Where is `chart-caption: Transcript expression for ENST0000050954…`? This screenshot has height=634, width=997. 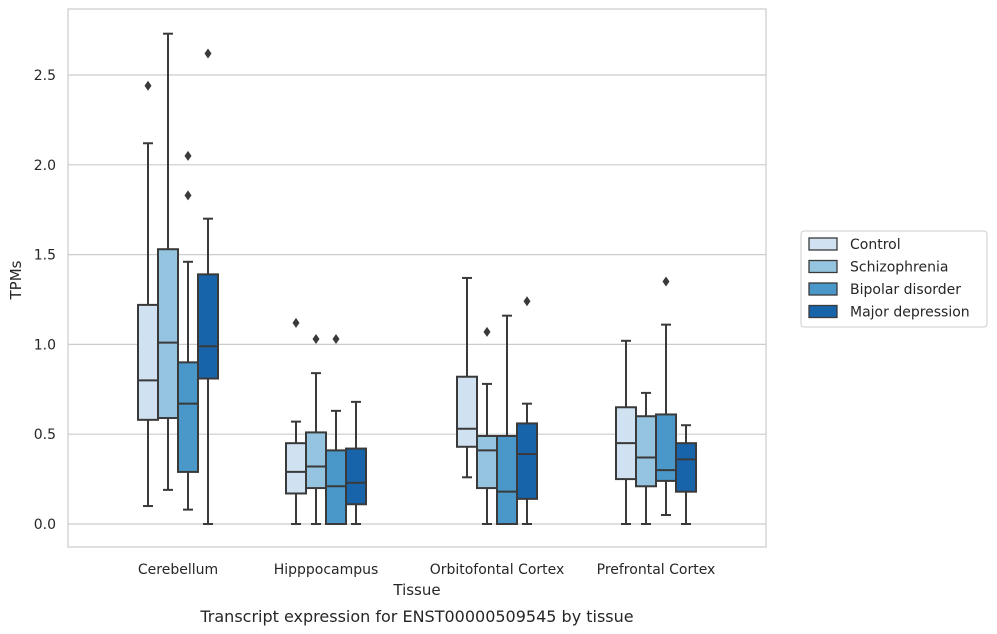 chart-caption: Transcript expression for ENST0000050954… is located at coordinates (416, 616).